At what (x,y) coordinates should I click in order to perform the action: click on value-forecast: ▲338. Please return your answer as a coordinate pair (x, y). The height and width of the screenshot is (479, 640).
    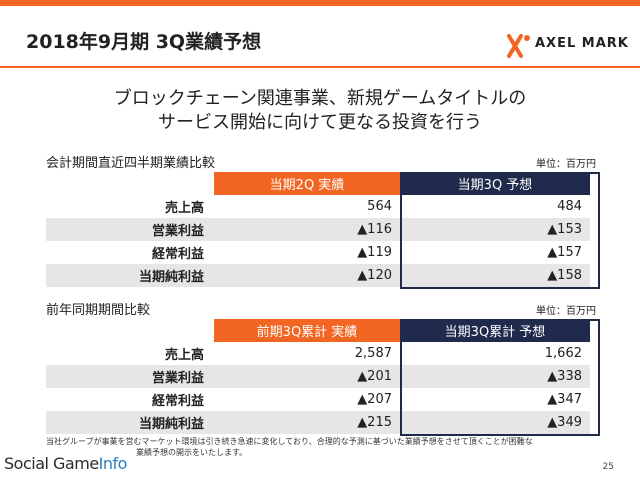
    Looking at the image, I should click on (495, 376).